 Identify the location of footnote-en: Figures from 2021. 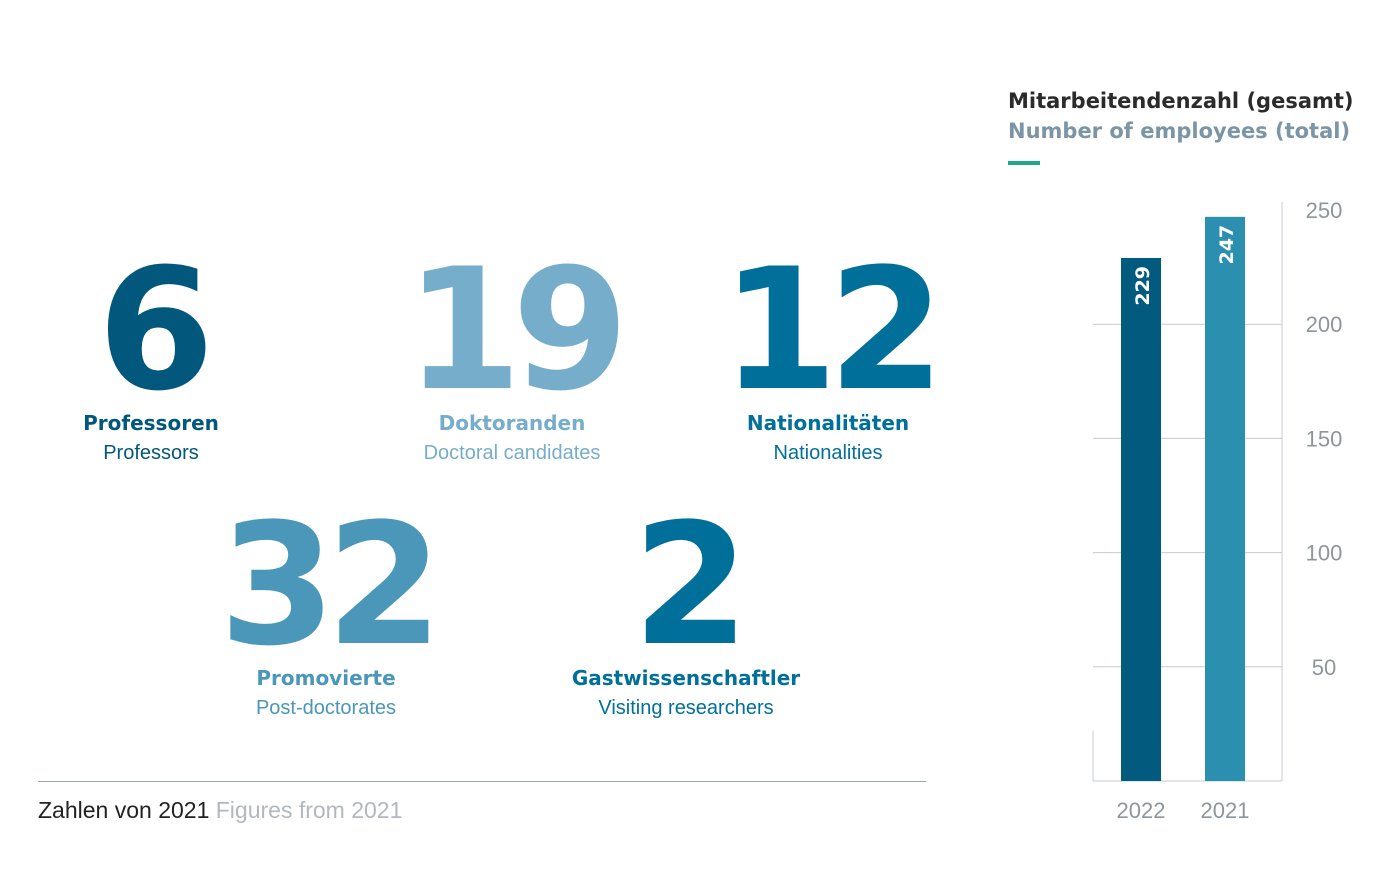
(309, 810).